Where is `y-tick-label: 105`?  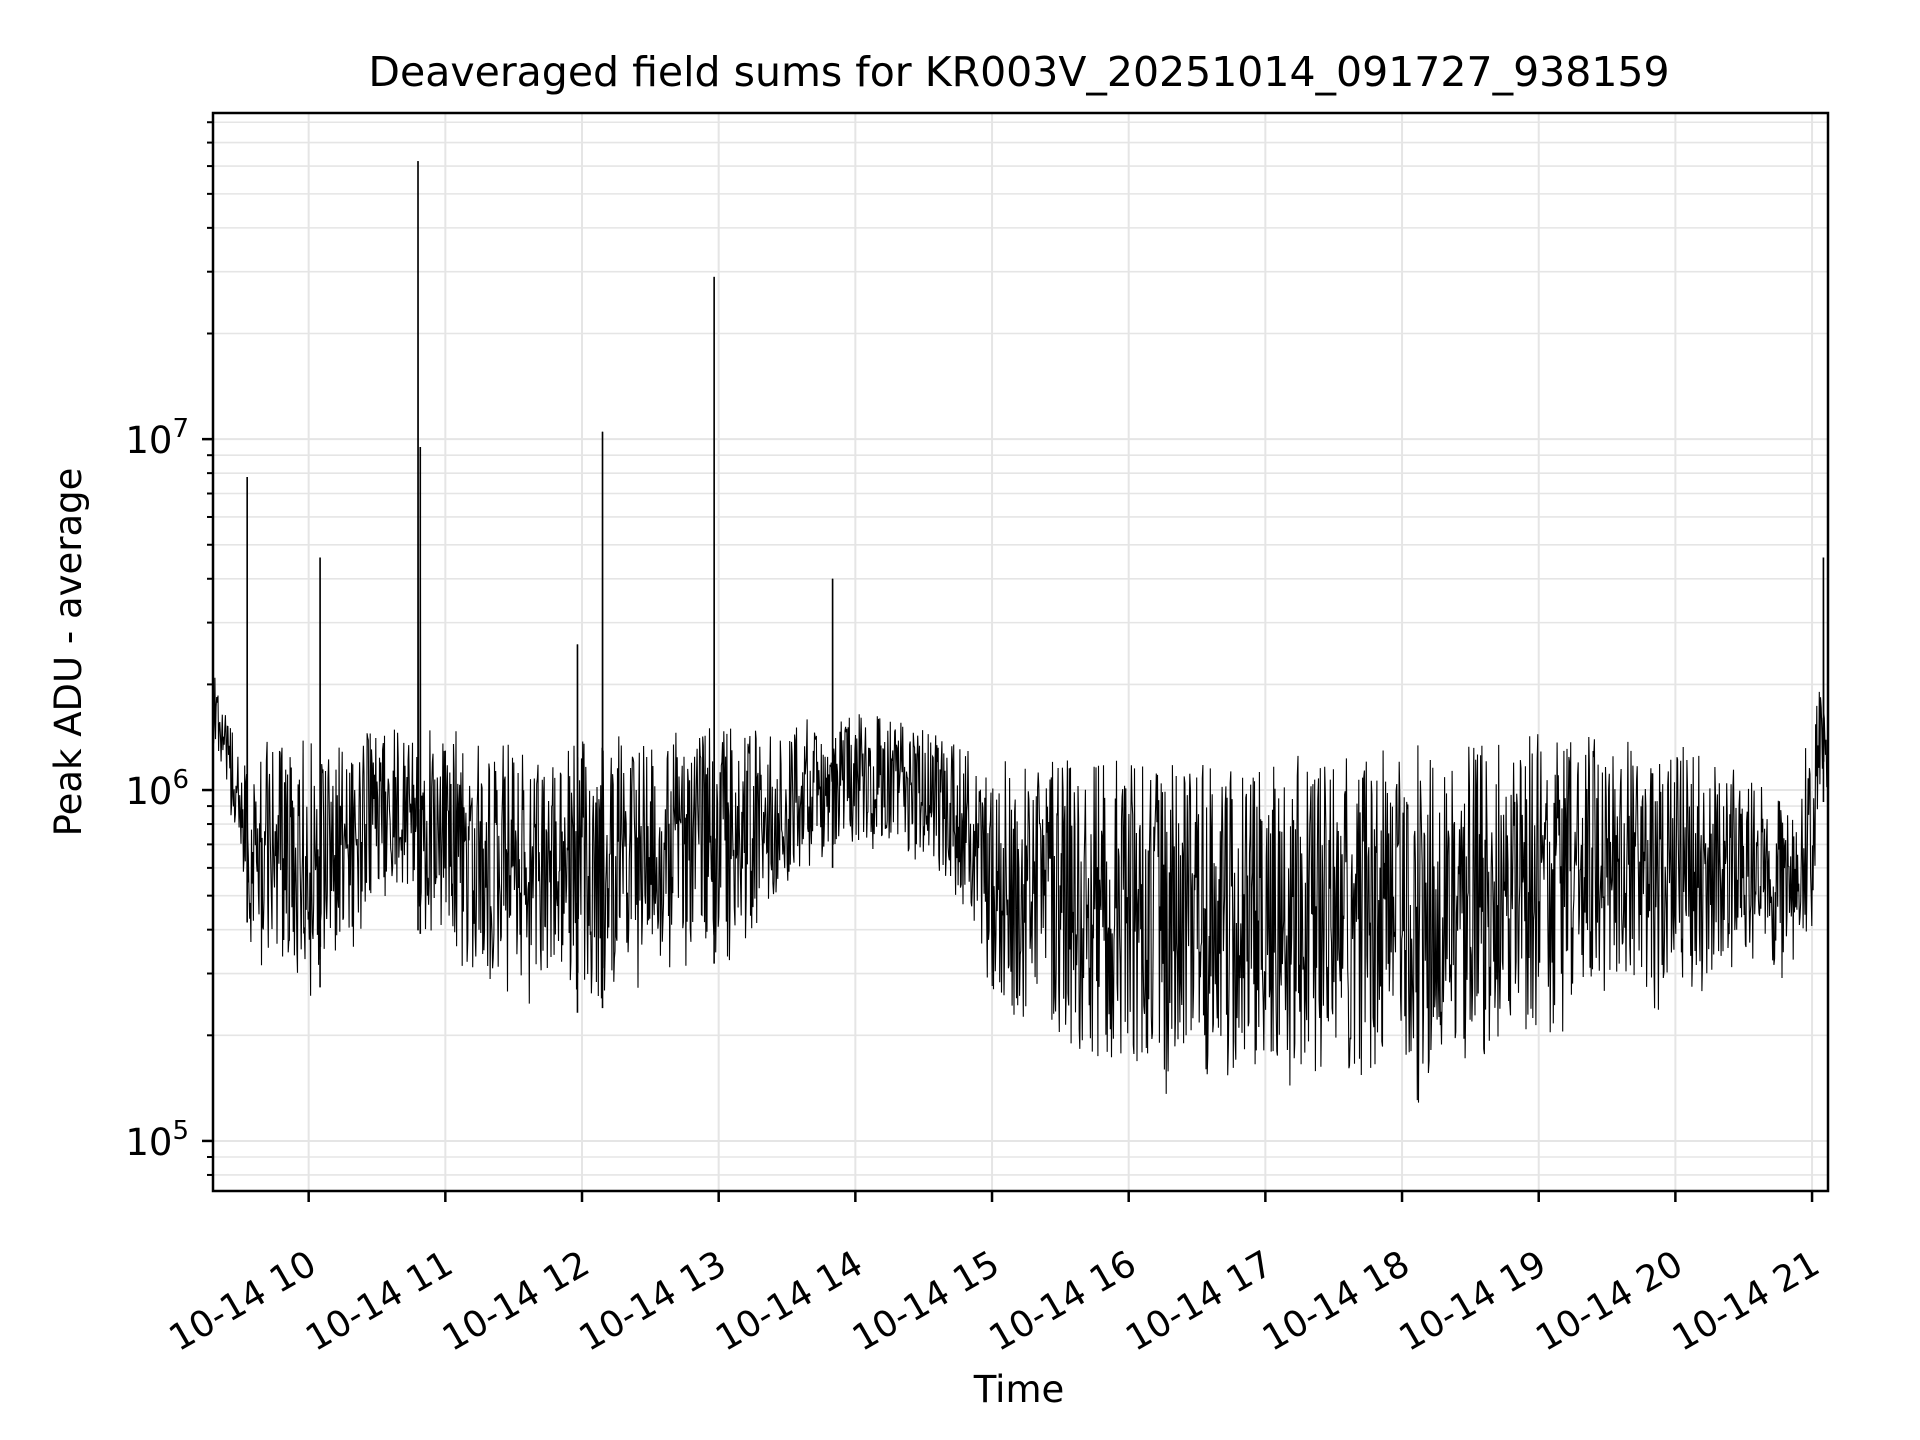 y-tick-label: 105 is located at coordinates (157, 1140).